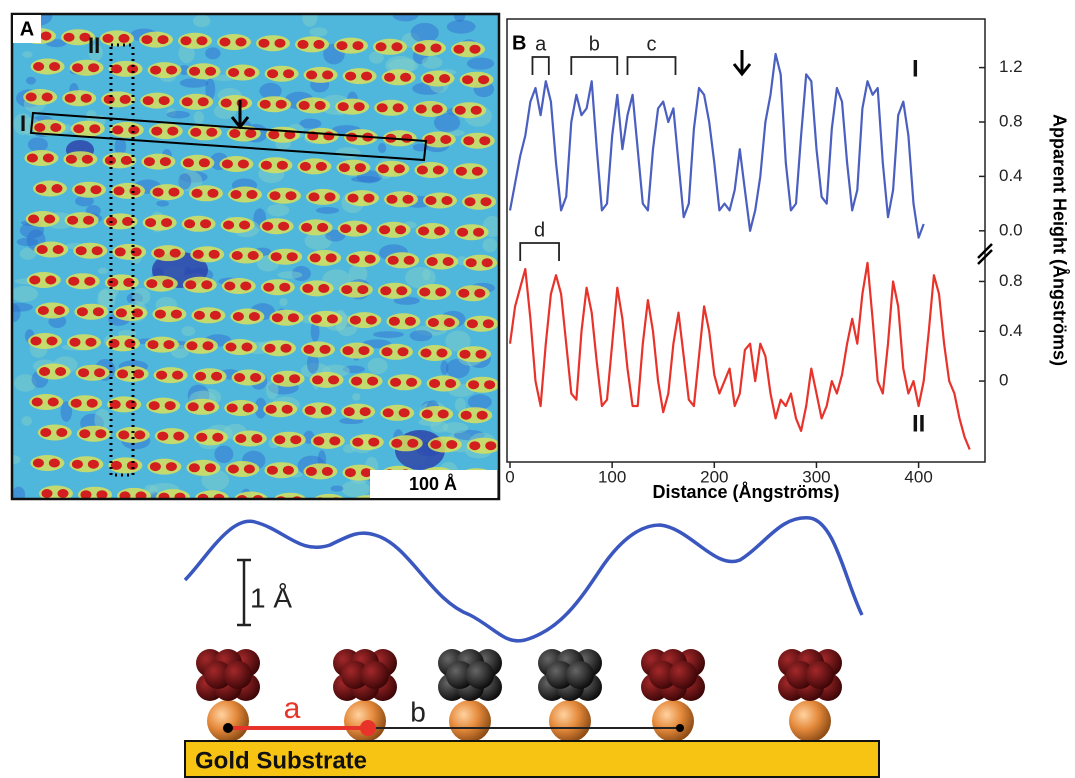 The width and height of the screenshot is (1075, 778). Describe the element at coordinates (240, 115) in the screenshot. I see `arrow` at that location.